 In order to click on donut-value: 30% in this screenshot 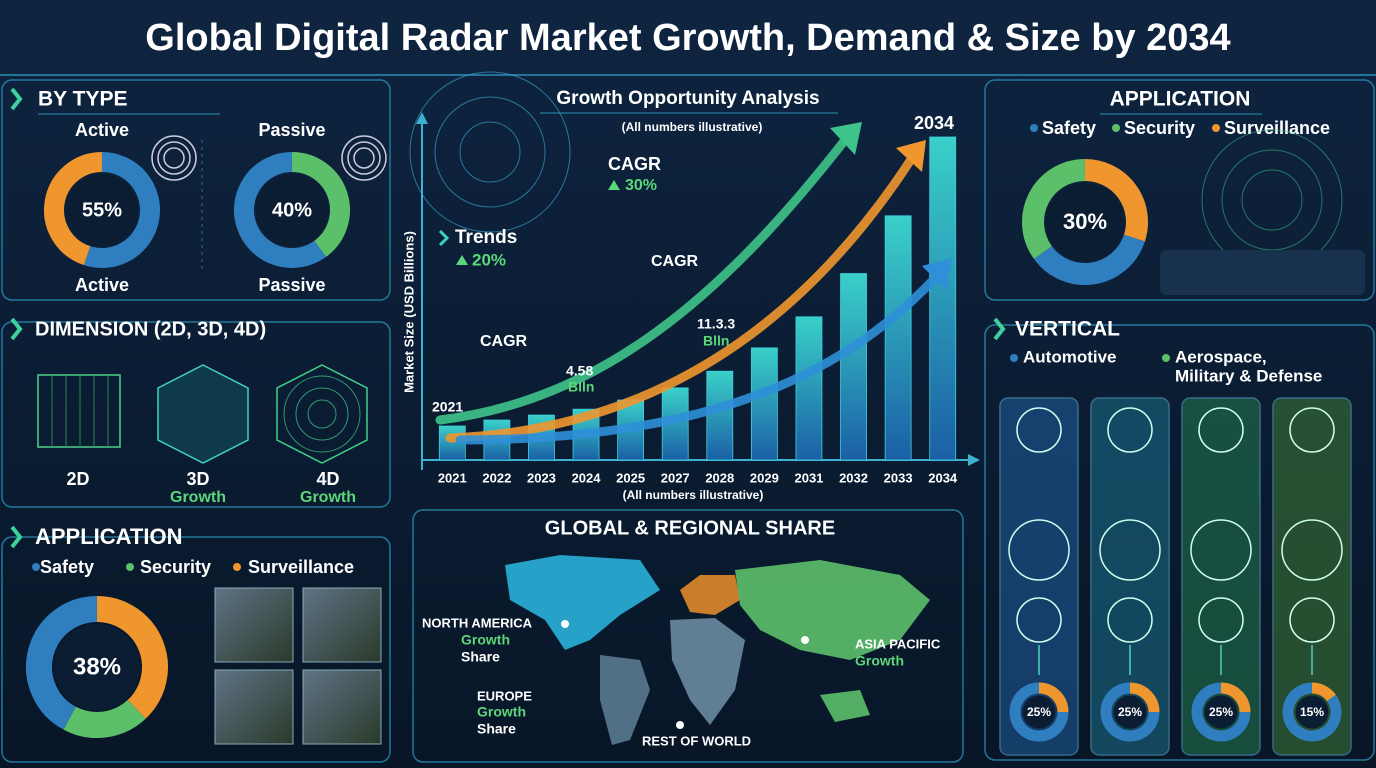, I will do `click(1085, 221)`.